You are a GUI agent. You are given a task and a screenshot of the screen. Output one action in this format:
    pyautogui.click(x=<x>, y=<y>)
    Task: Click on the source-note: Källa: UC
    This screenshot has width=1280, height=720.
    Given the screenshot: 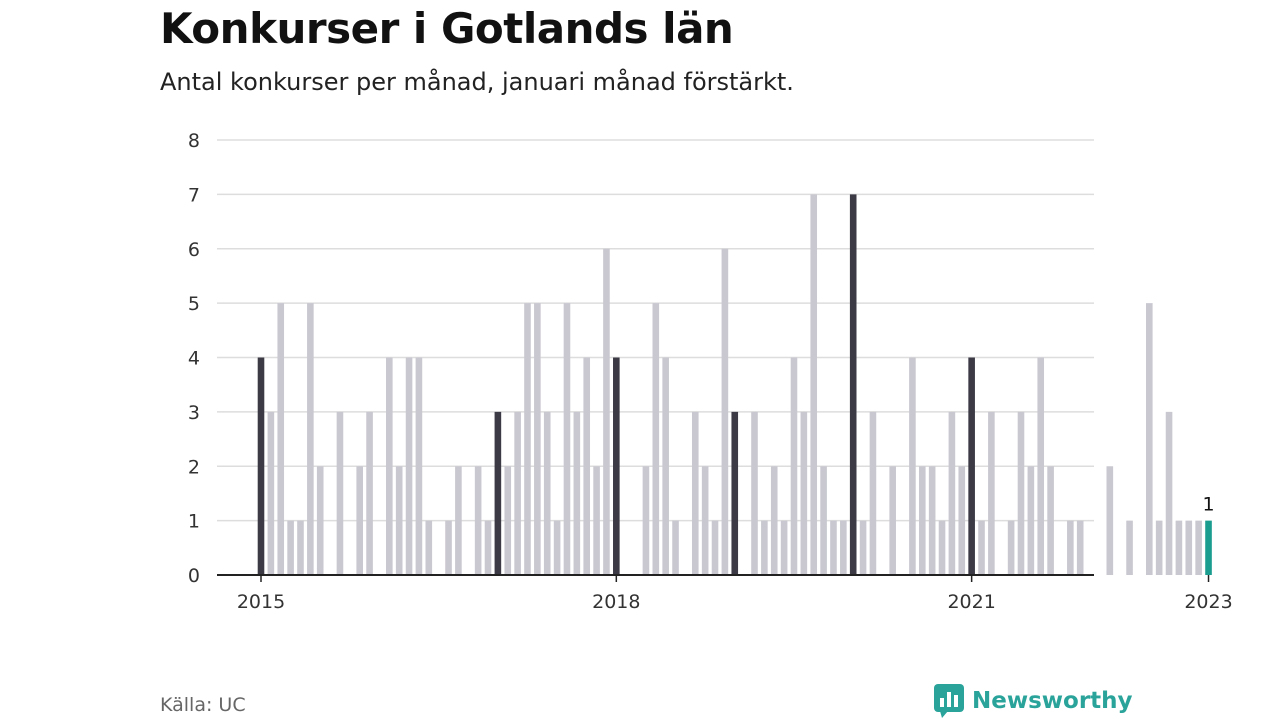 What is the action you would take?
    pyautogui.click(x=203, y=705)
    